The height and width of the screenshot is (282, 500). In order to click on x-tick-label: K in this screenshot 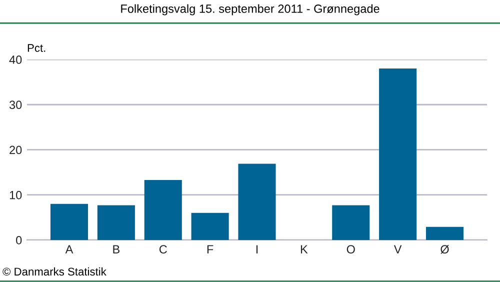, I will do `click(304, 249)`.